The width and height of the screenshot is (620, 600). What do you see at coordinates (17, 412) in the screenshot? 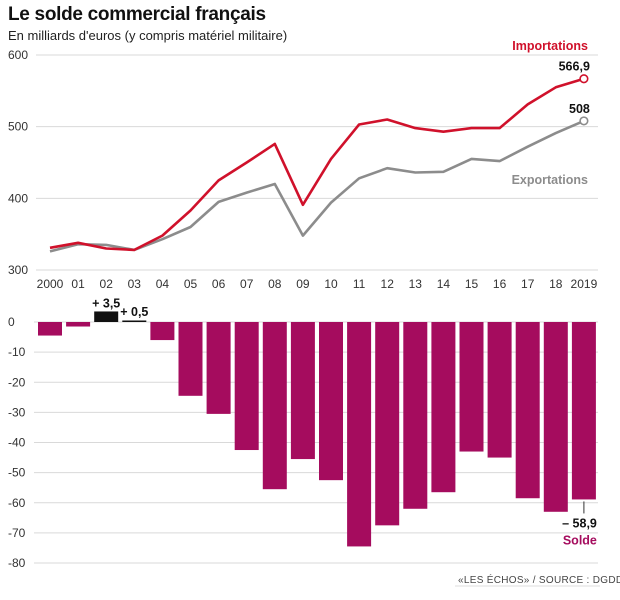
I see `bottom-y-tick-label: -30` at bounding box center [17, 412].